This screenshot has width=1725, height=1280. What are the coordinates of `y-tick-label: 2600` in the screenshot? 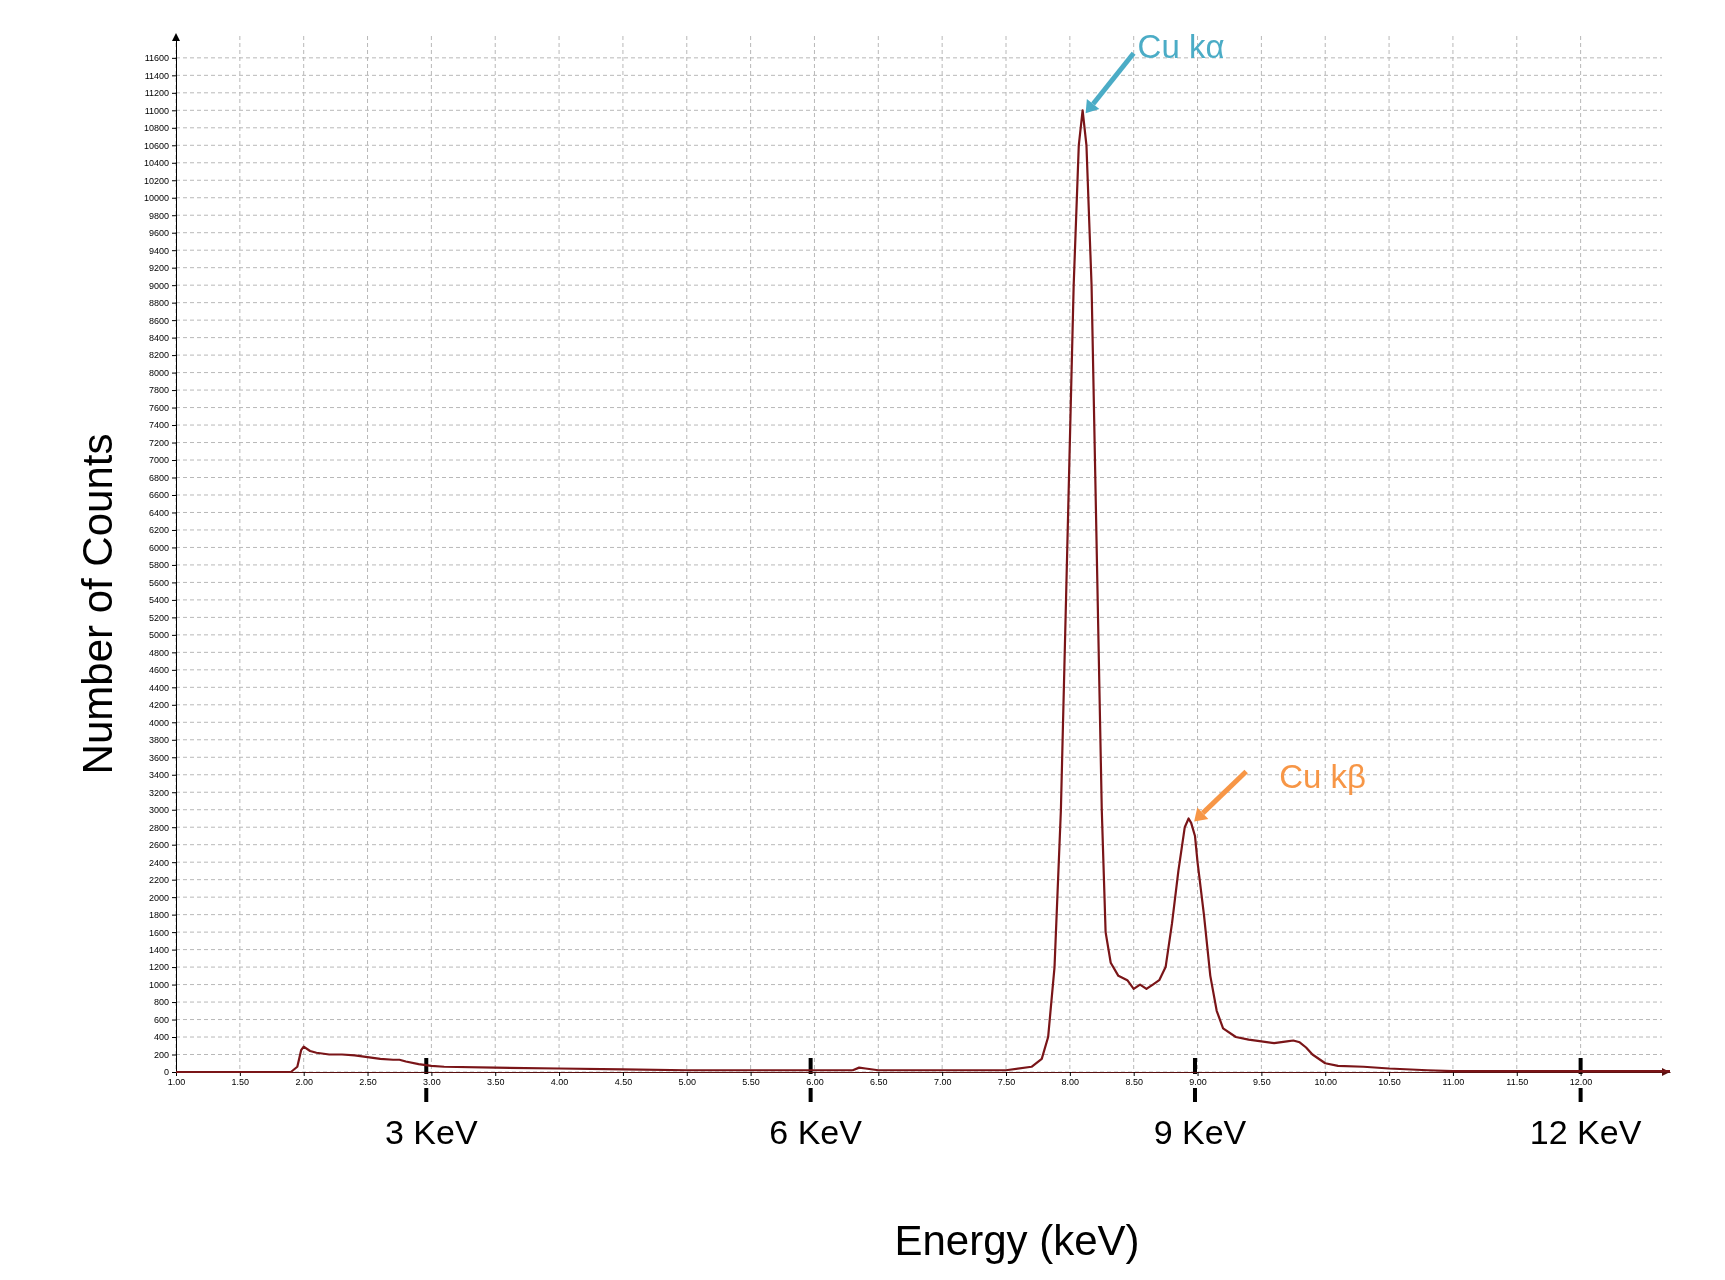 It's located at (158, 845).